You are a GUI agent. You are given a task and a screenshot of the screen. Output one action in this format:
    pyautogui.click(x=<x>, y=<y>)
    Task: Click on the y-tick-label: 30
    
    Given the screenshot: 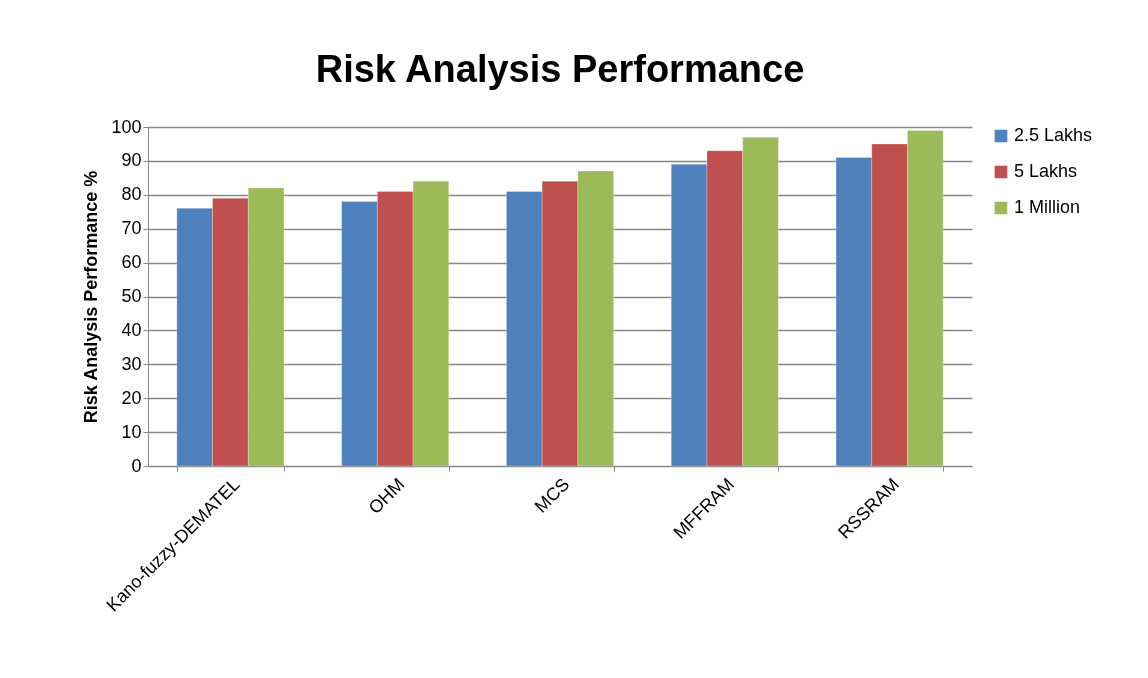 What is the action you would take?
    pyautogui.click(x=131, y=363)
    